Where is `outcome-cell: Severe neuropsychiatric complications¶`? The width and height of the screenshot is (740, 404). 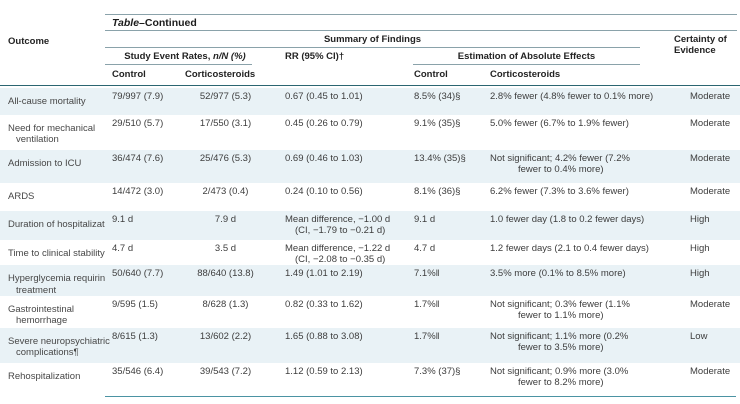 outcome-cell: Severe neuropsychiatric complications¶ is located at coordinates (59, 347).